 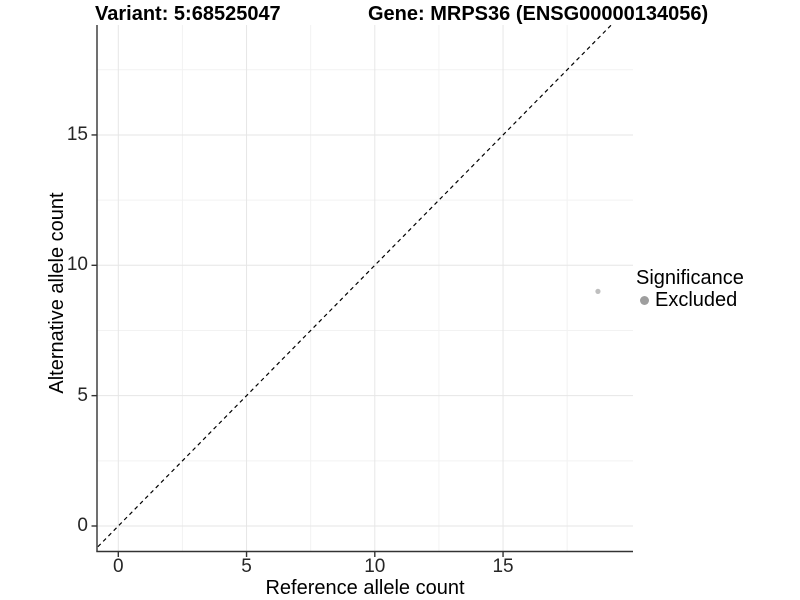 What do you see at coordinates (696, 300) in the screenshot?
I see `legend-entry-label: Excluded` at bounding box center [696, 300].